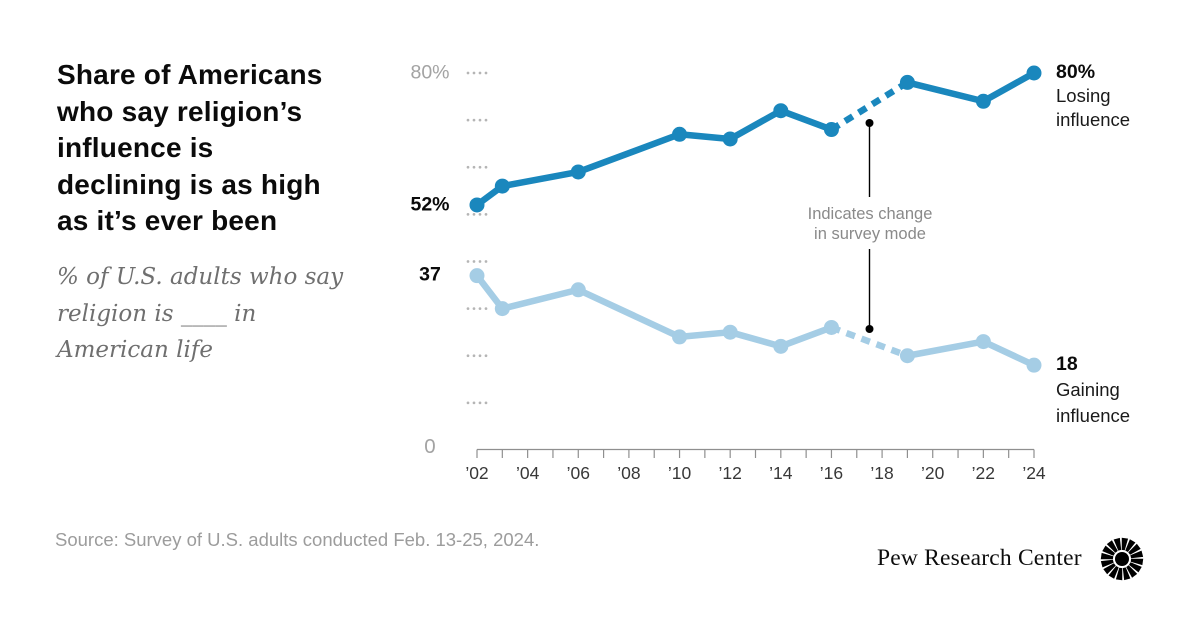  What do you see at coordinates (628, 473) in the screenshot?
I see `svg-text: ’08` at bounding box center [628, 473].